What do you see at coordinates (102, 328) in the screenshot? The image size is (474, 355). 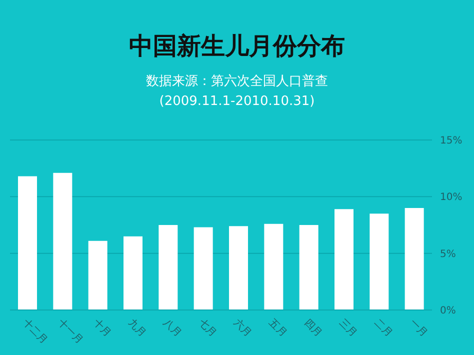 I see `x-tick-label: 十月` at bounding box center [102, 328].